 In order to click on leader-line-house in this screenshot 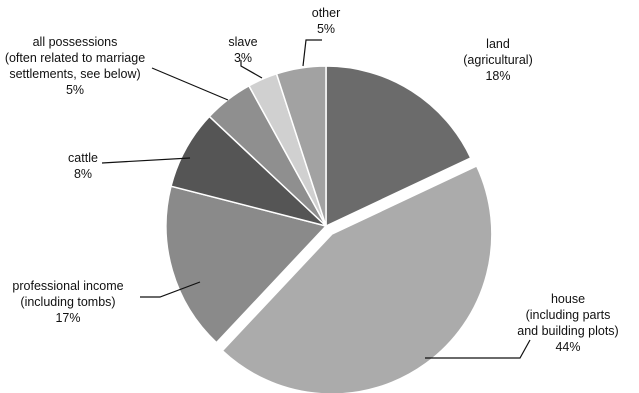, I will do `click(478, 349)`.